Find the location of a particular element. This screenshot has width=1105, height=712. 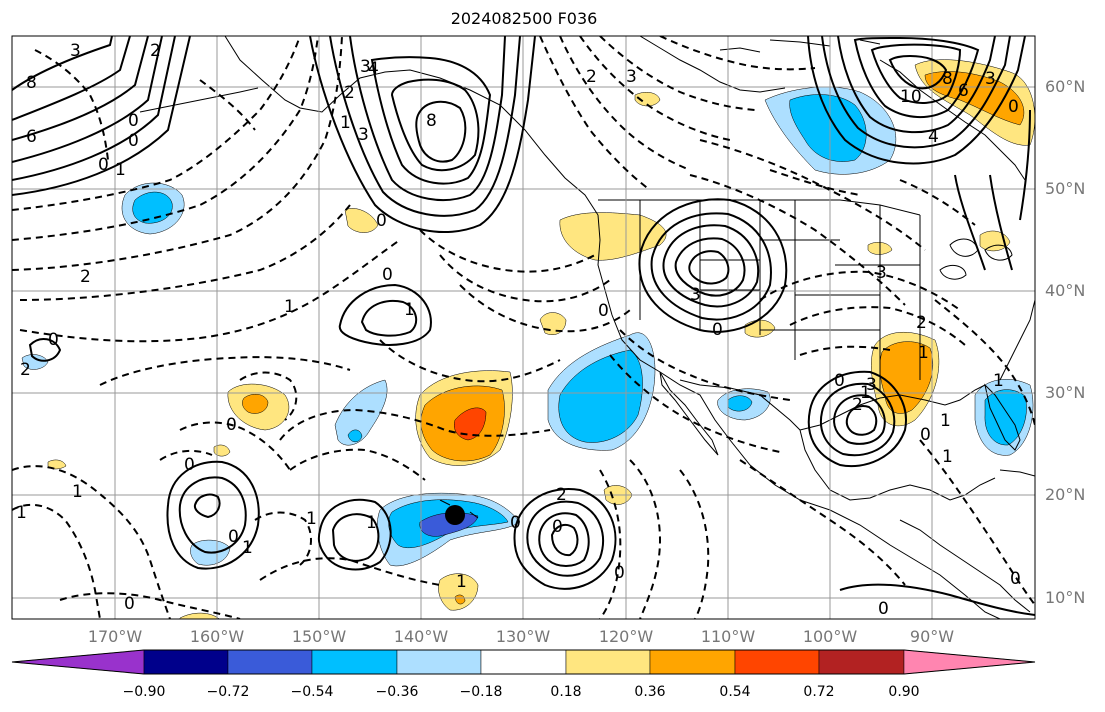

lat-label: 20°N is located at coordinates (1065, 494).